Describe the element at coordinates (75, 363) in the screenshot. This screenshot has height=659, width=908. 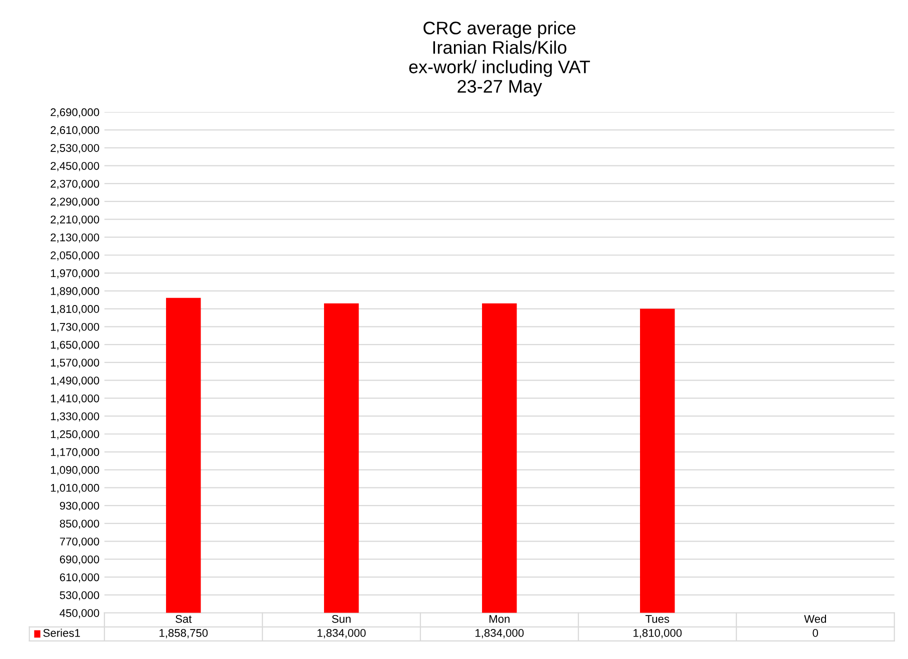
I see `y-tick-label: 1,570,000` at that location.